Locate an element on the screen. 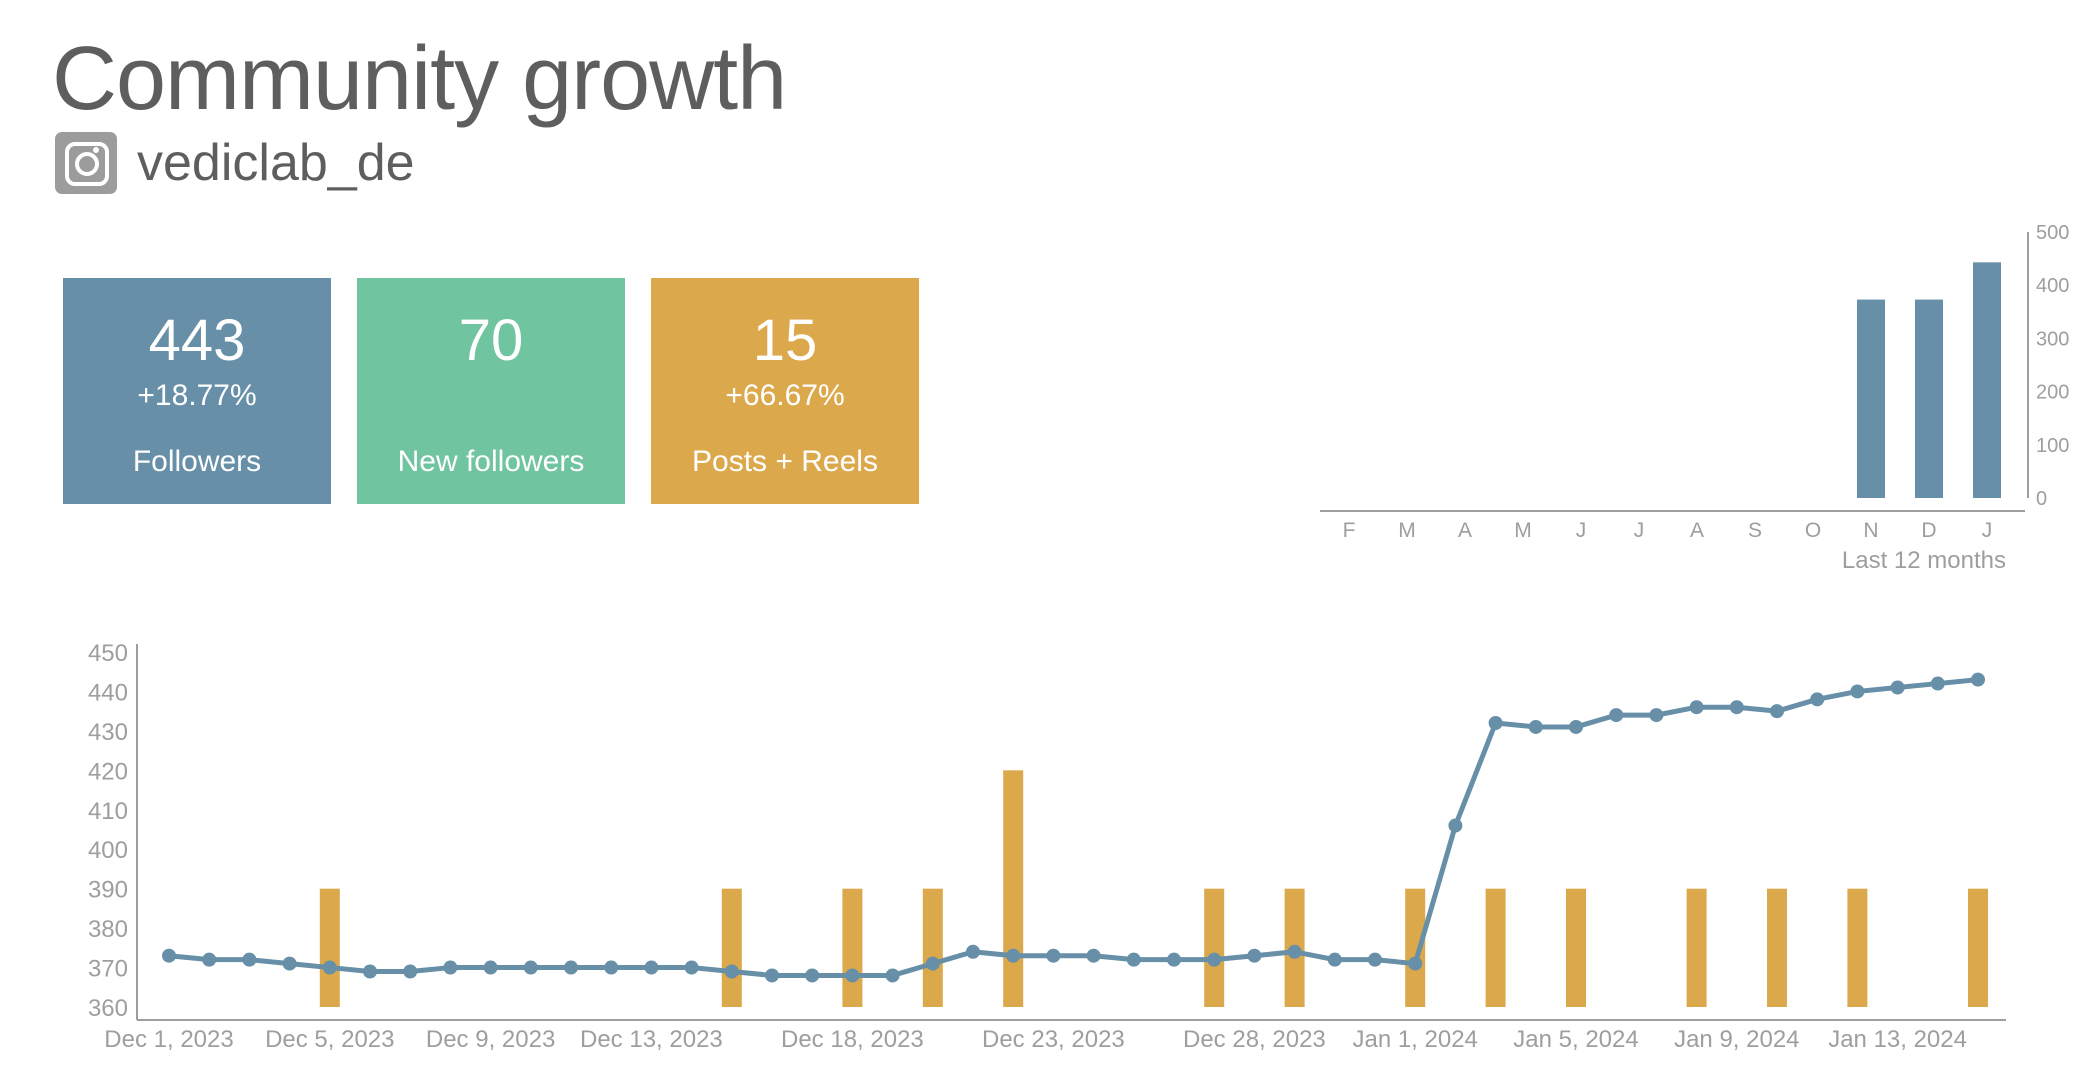 The height and width of the screenshot is (1080, 2082). account-name: vediclab_de is located at coordinates (276, 163).